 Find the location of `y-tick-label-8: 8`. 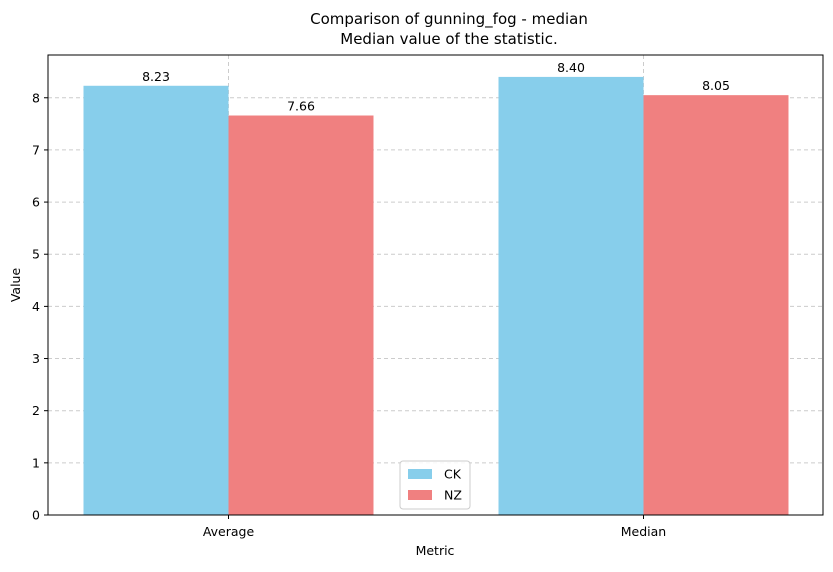

y-tick-label-8: 8 is located at coordinates (36, 97).